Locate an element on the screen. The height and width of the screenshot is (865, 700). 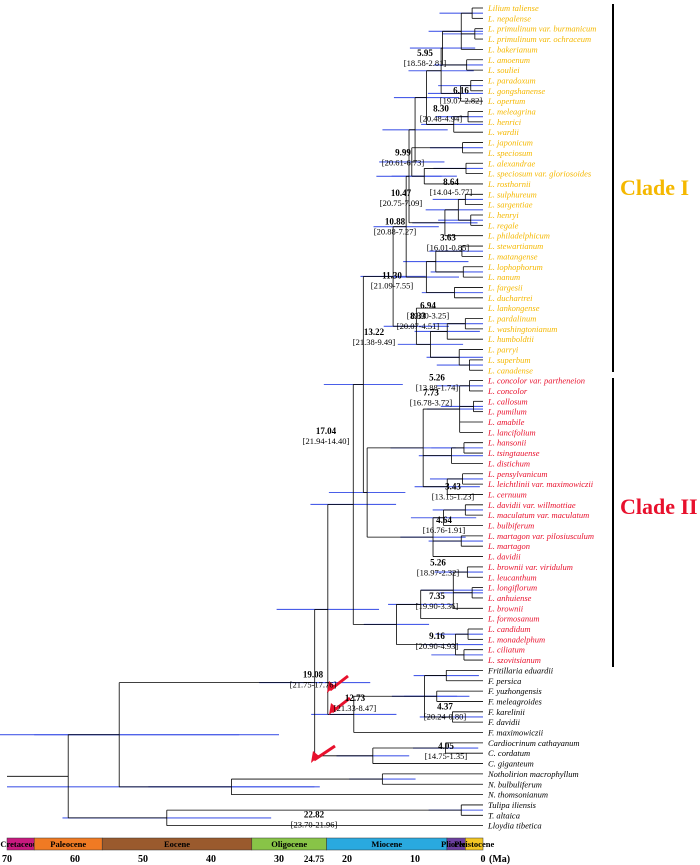
tip-label: L. canadense is located at coordinates (510, 370).